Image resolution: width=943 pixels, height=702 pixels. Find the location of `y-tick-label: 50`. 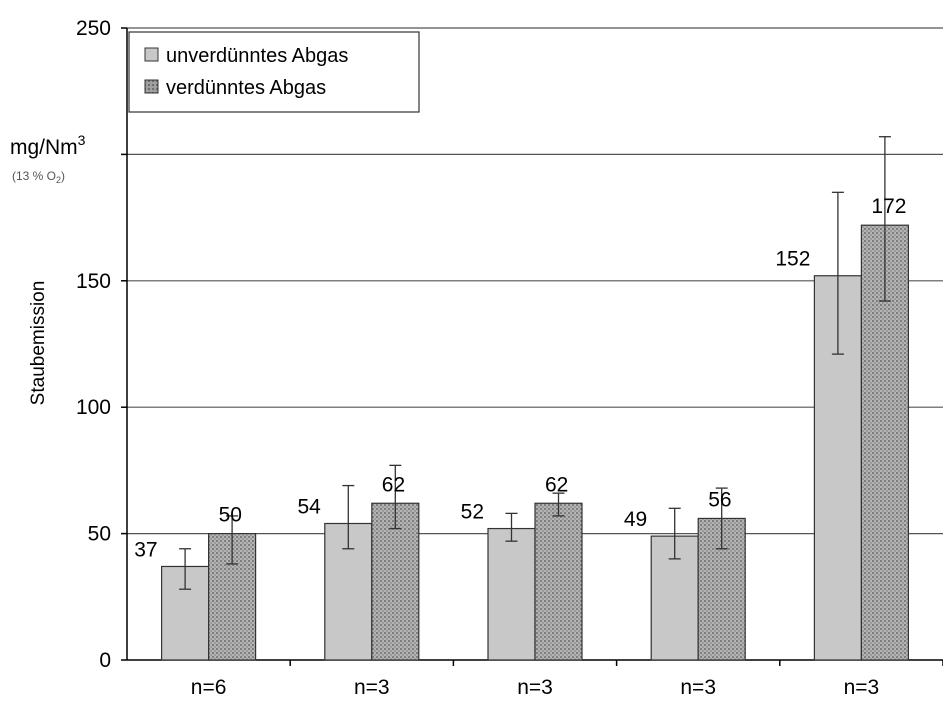

y-tick-label: 50 is located at coordinates (99, 534).